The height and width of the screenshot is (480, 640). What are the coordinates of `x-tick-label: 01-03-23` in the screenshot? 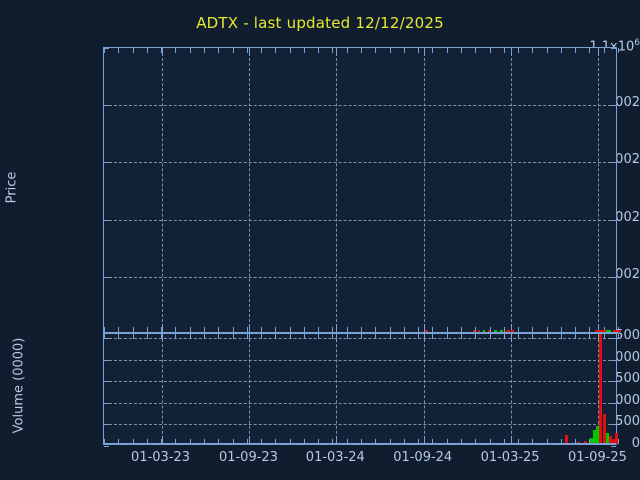 It's located at (161, 457).